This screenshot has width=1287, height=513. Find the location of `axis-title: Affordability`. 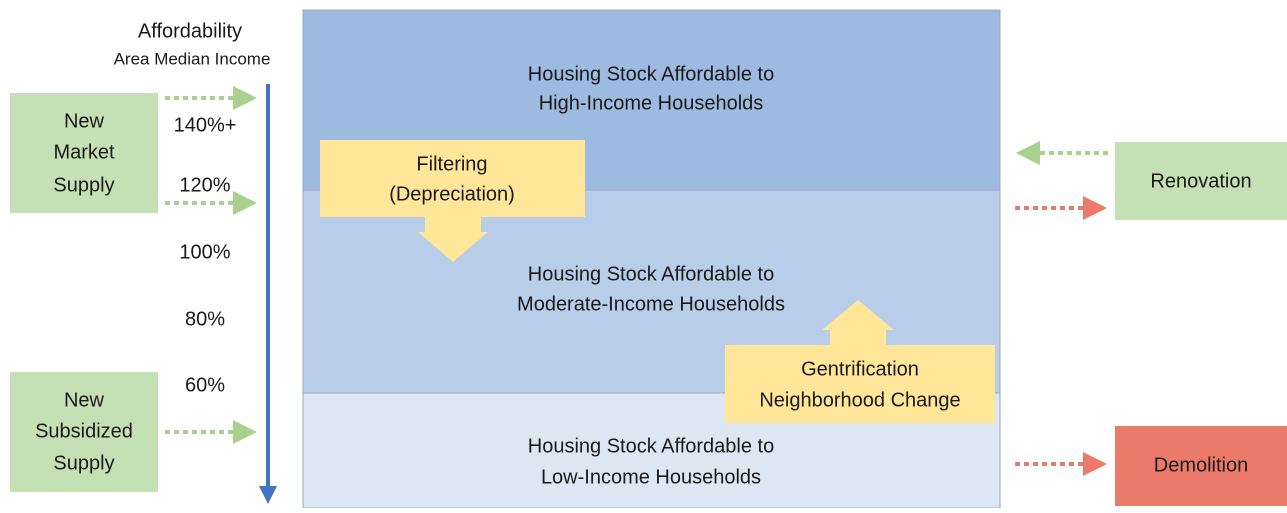

axis-title: Affordability is located at coordinates (190, 31).